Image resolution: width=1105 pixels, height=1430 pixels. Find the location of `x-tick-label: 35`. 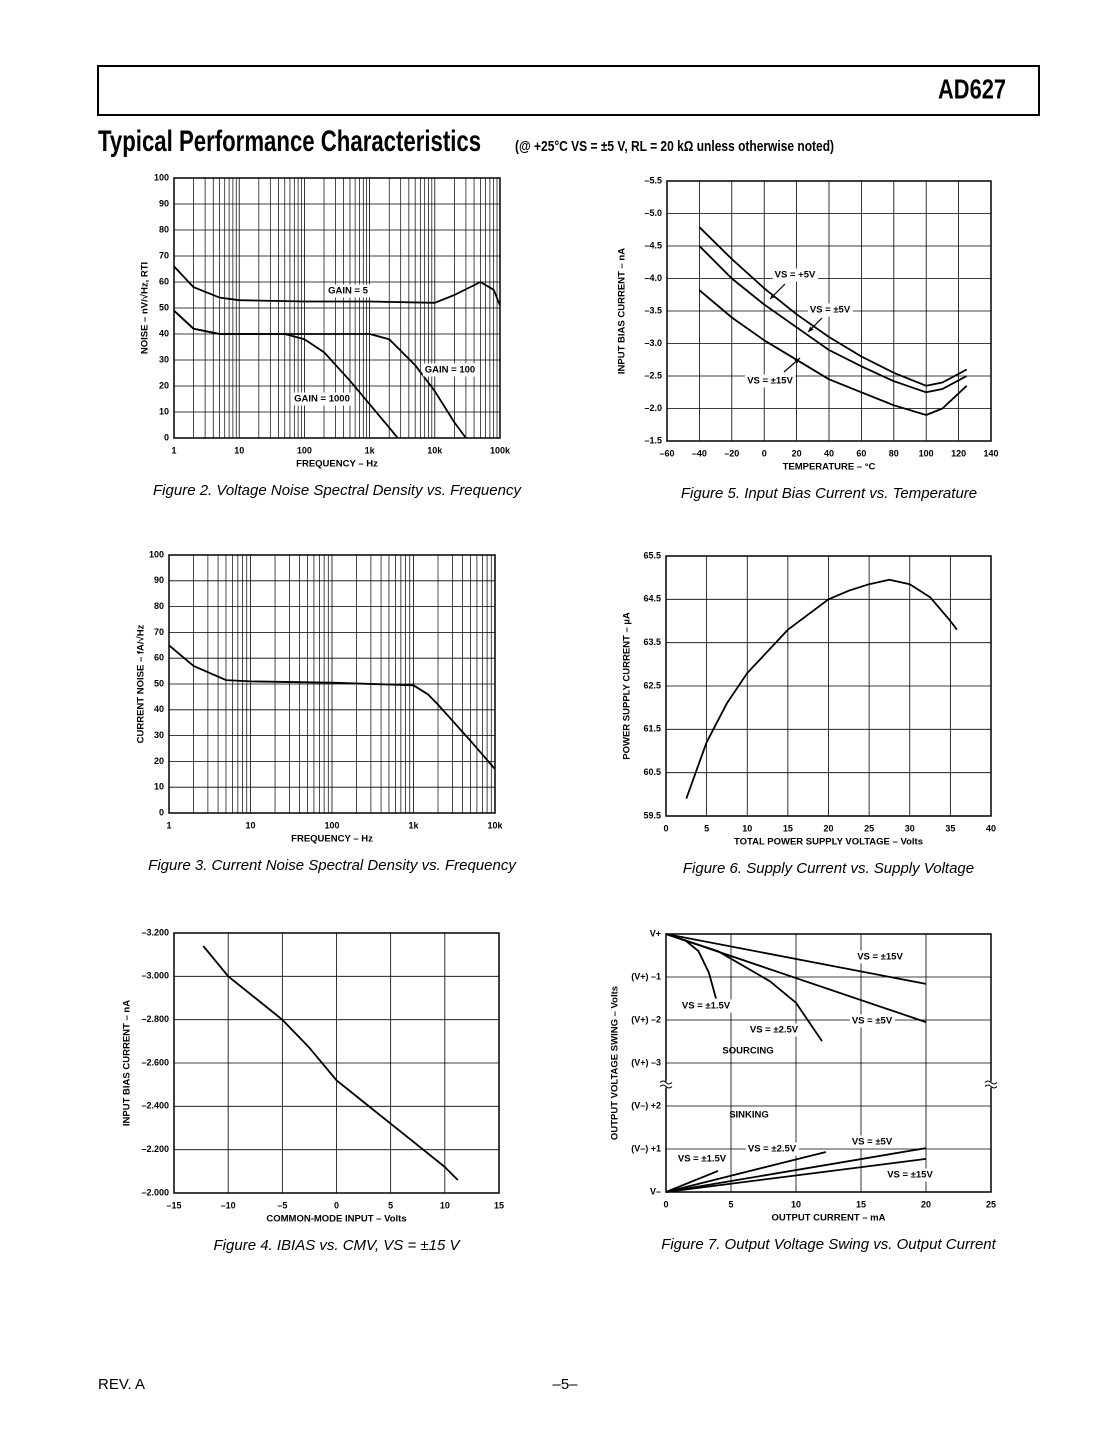

x-tick-label: 35 is located at coordinates (950, 828).